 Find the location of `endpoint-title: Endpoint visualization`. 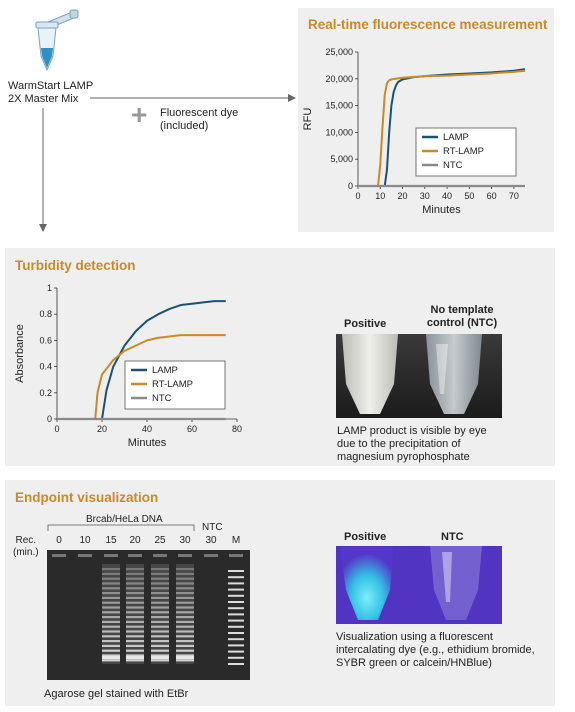

endpoint-title: Endpoint visualization is located at coordinates (87, 497).